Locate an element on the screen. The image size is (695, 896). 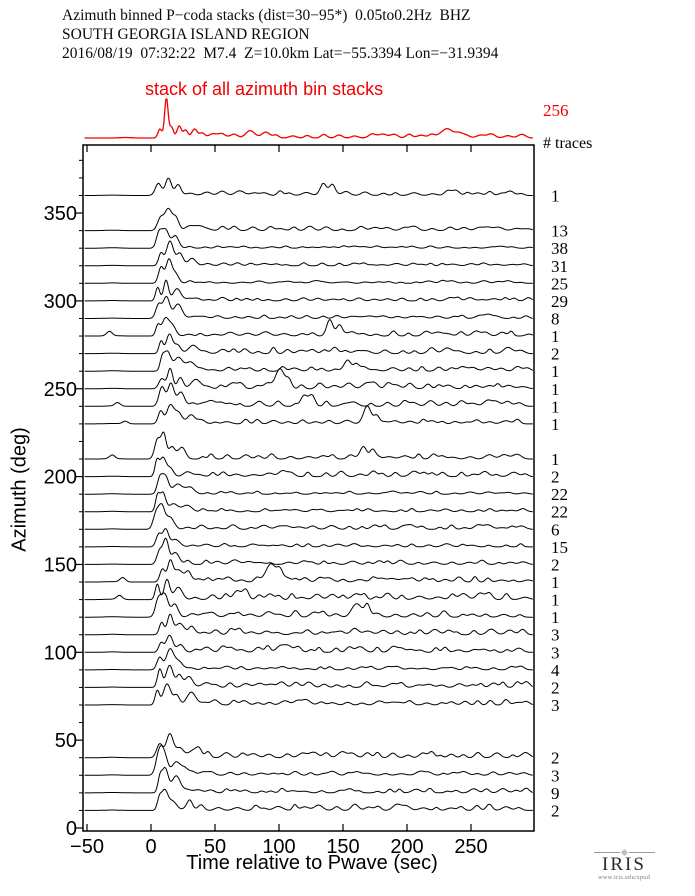
waveform-trace-az120 is located at coordinates (308, 605).